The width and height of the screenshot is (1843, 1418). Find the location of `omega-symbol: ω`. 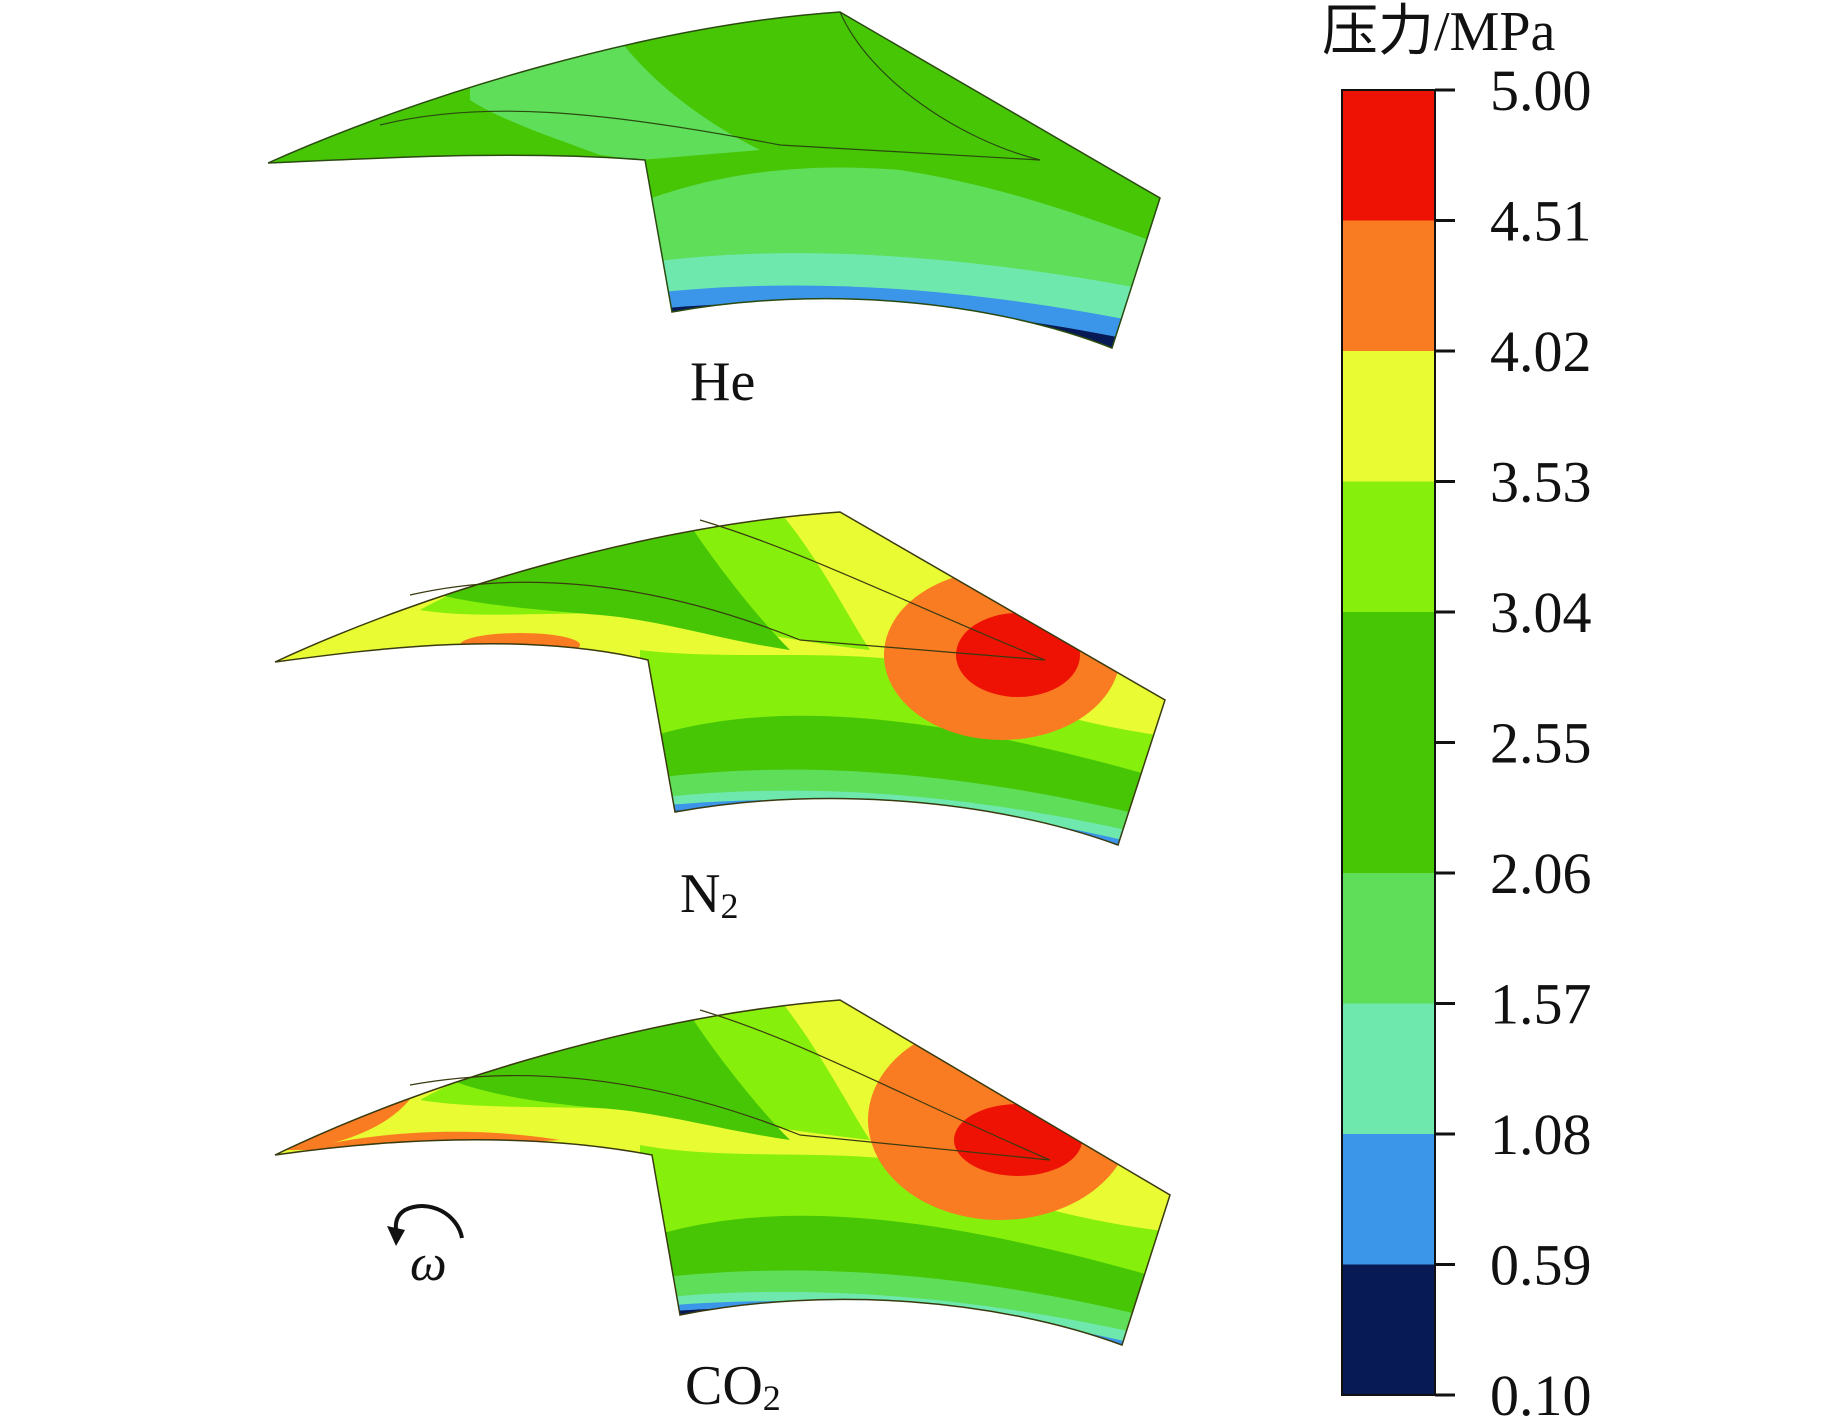

omega-symbol: ω is located at coordinates (428, 1263).